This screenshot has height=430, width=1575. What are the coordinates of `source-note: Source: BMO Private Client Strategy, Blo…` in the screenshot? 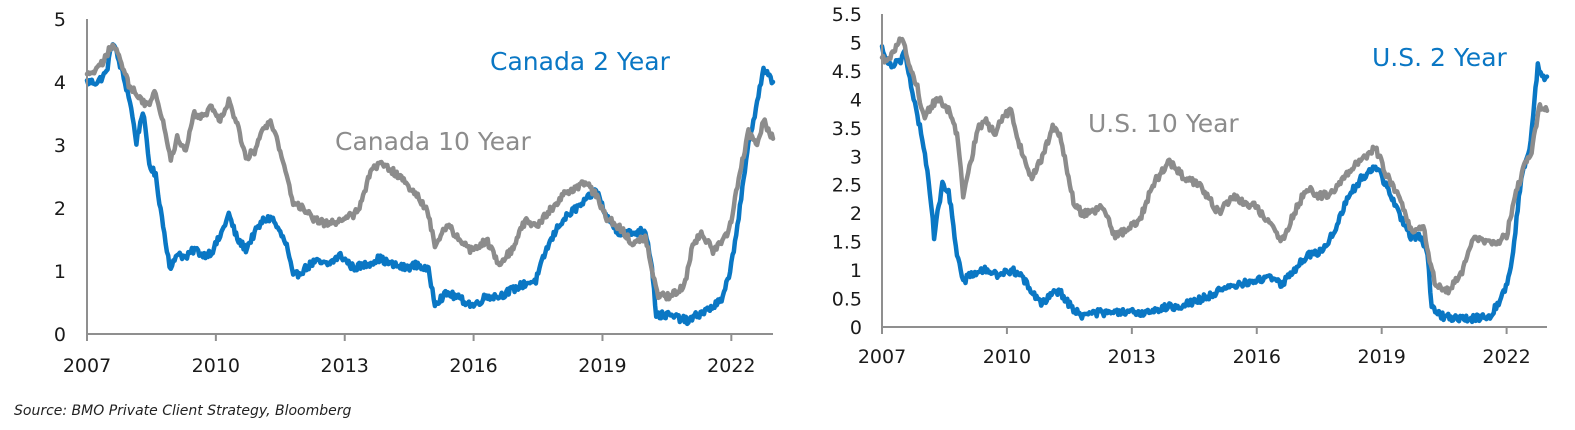 It's located at (183, 411).